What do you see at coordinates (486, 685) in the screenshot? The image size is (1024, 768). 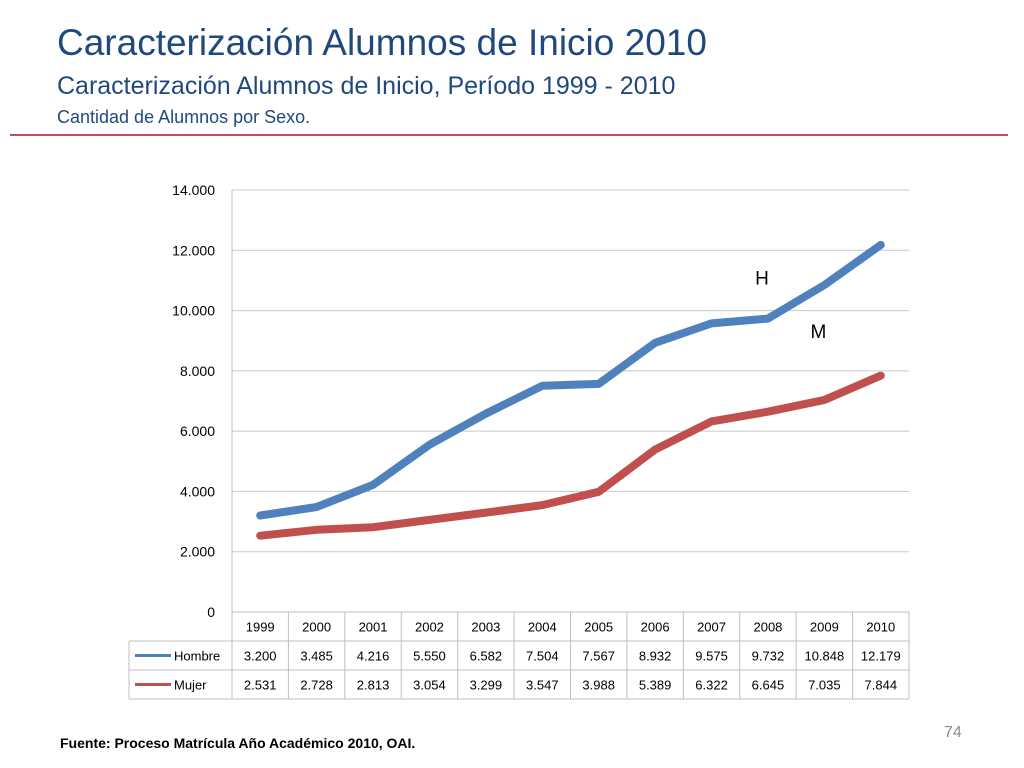 I see `data-label: 3.299` at bounding box center [486, 685].